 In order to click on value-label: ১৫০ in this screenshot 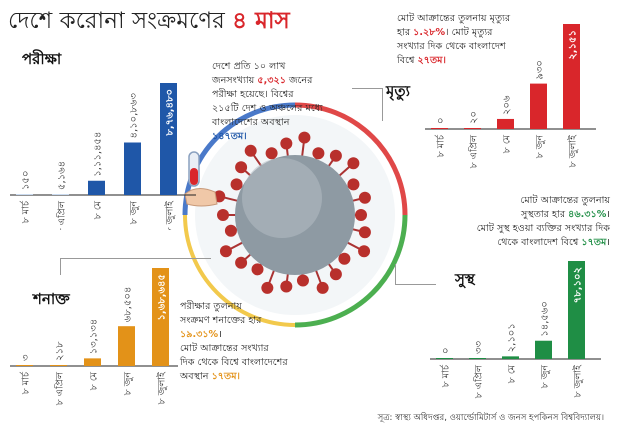, I will do `click(26, 180)`.